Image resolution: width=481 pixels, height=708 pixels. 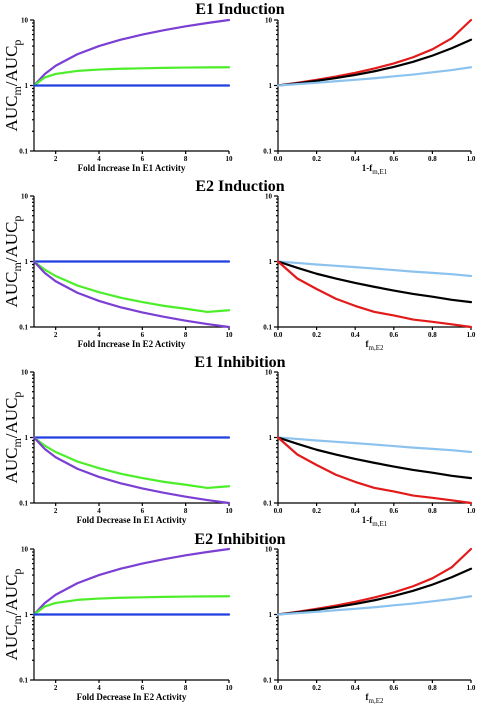 What do you see at coordinates (368, 697) in the screenshot?
I see `x-axis-label-main: f` at bounding box center [368, 697].